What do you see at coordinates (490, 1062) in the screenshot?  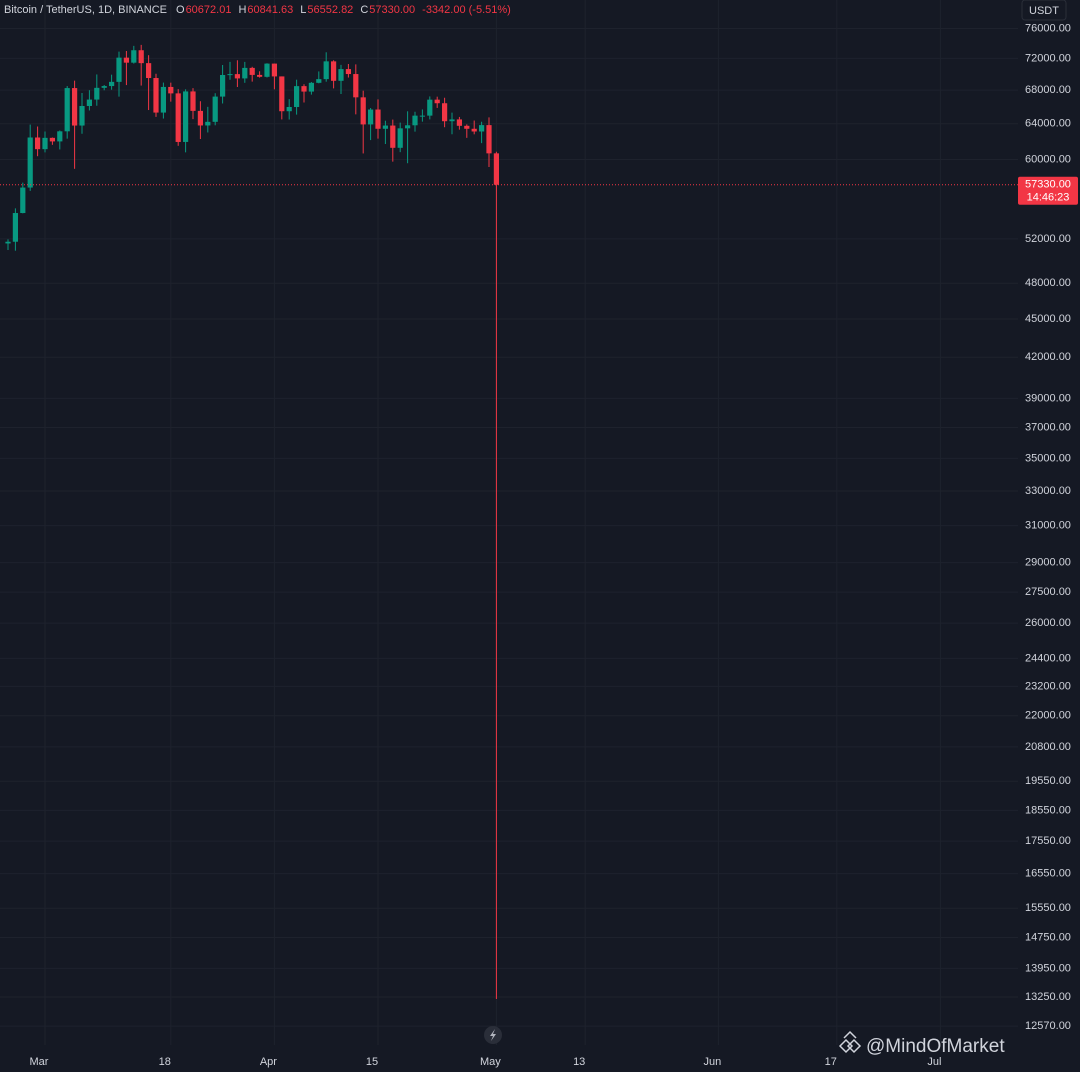 I see `x-tick-label: May` at bounding box center [490, 1062].